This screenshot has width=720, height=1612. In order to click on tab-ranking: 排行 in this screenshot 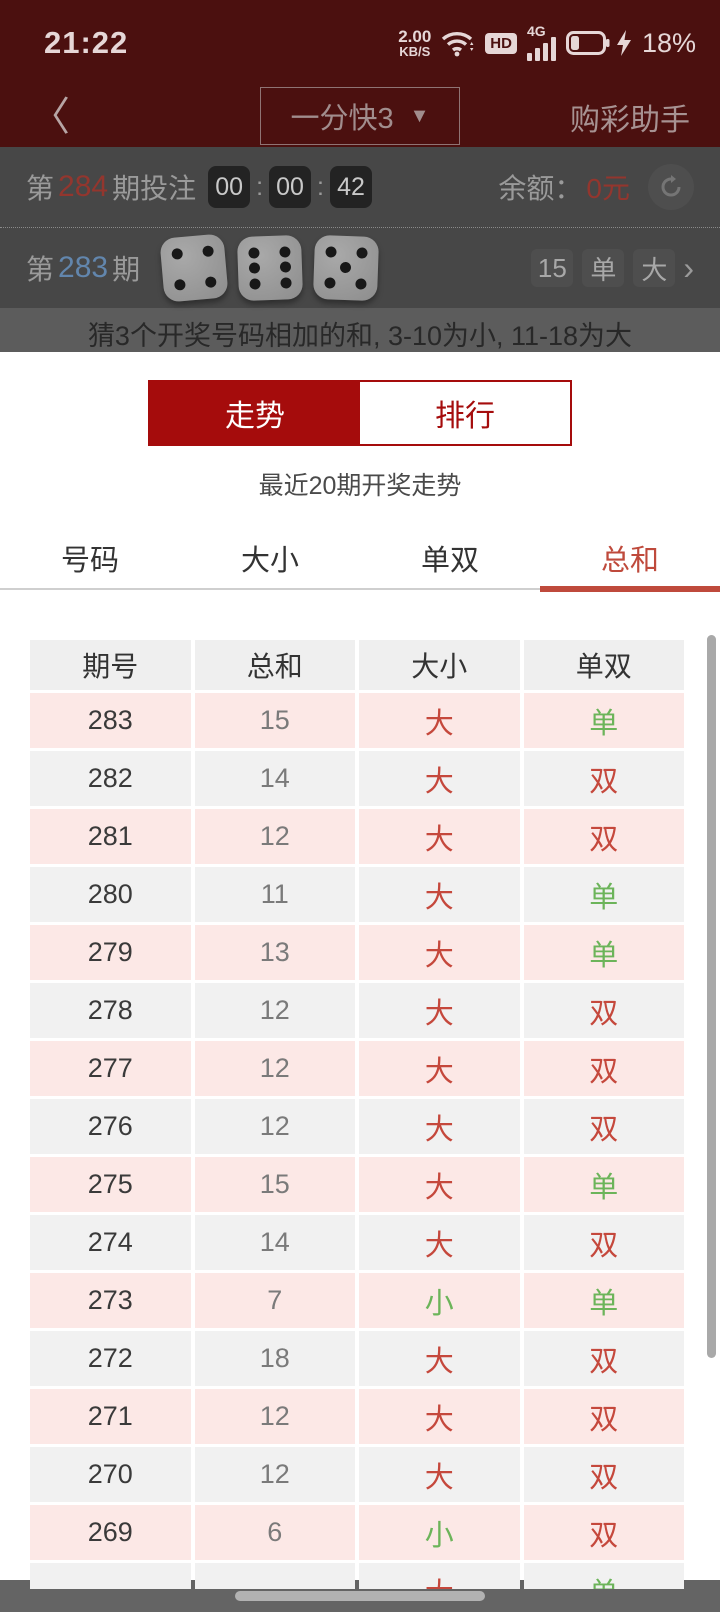, I will do `click(465, 413)`.